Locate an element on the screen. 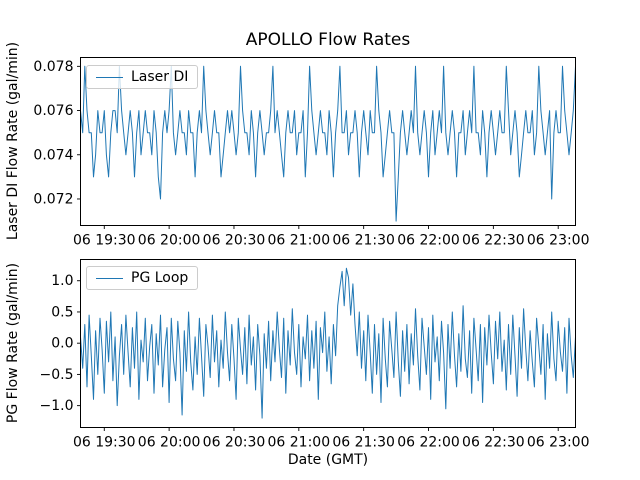 Image resolution: width=640 pixels, height=480 pixels. y-tick-label: 0.076 is located at coordinates (53, 111).